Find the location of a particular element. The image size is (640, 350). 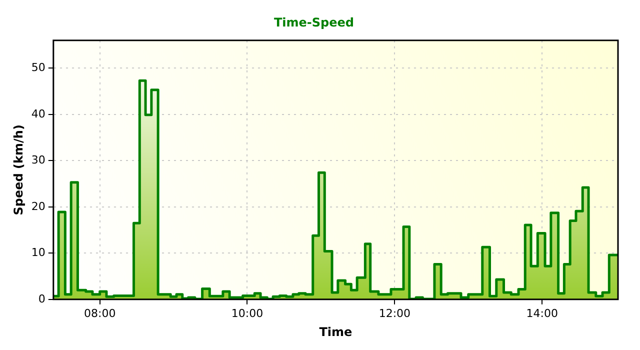

y-axis-title: Speed (km/h) is located at coordinates (18, 170).